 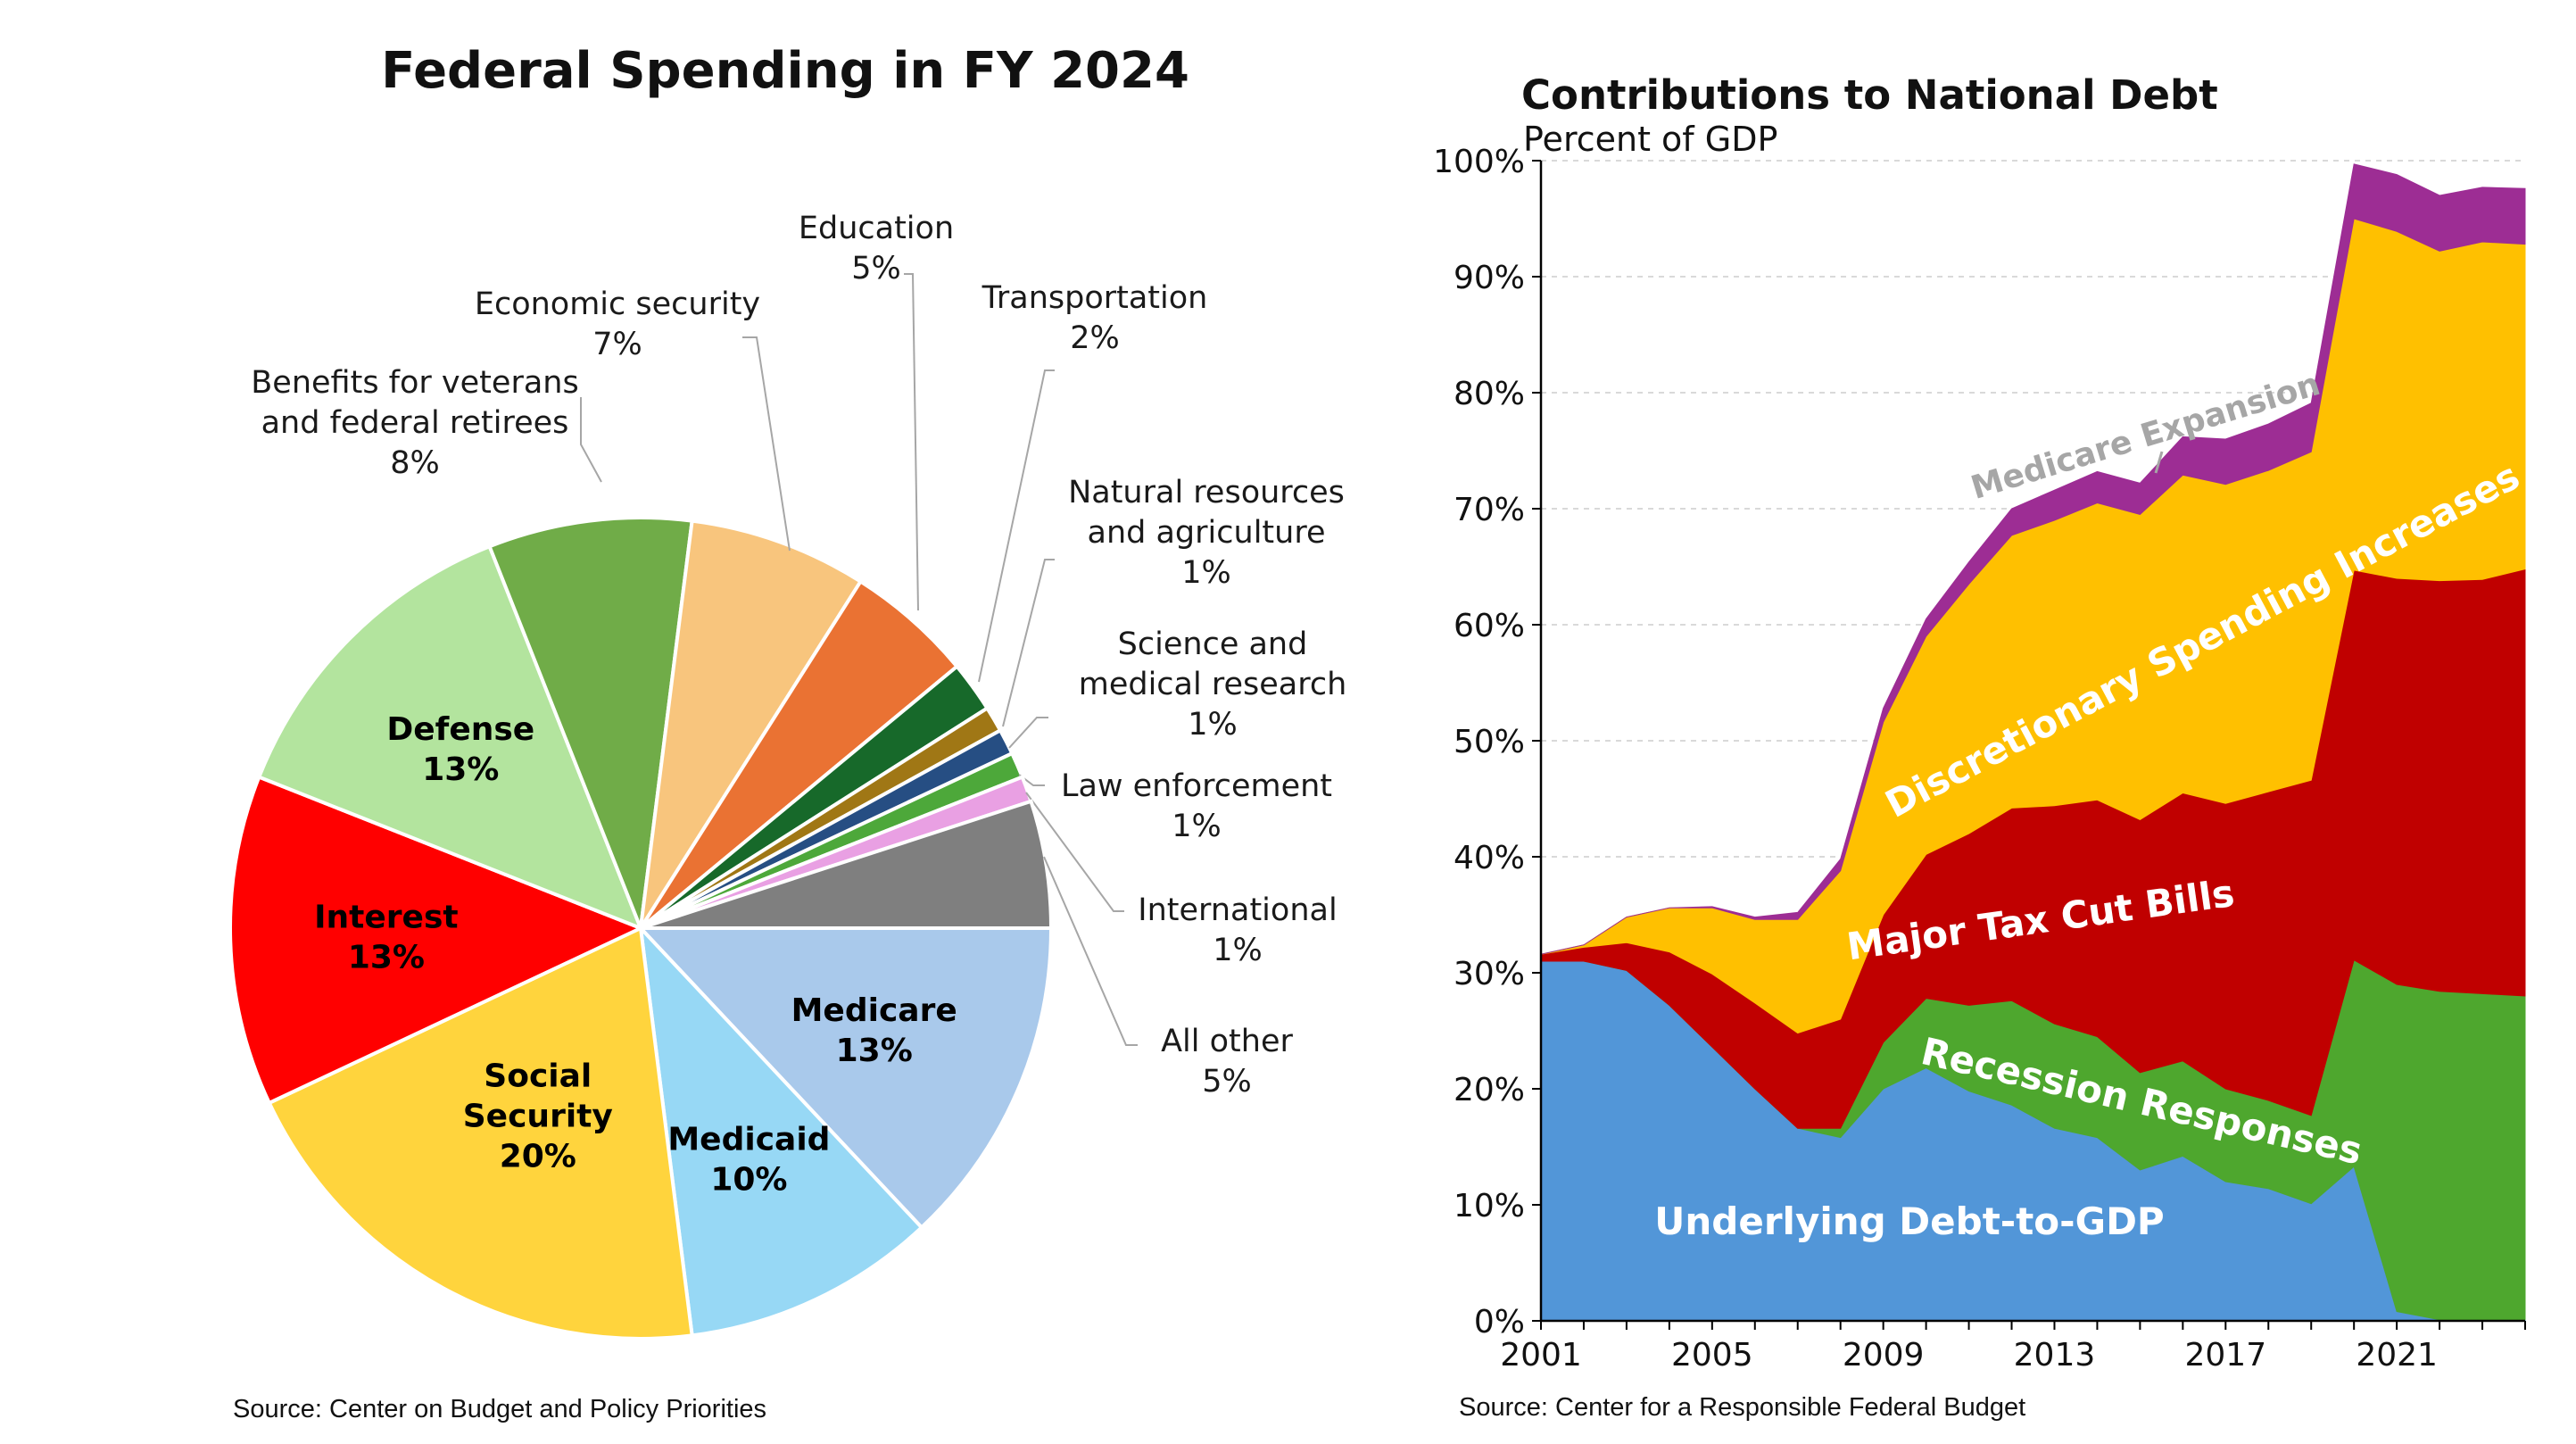 I want to click on pie-value-label-all-other: 5%, so click(x=1227, y=1082).